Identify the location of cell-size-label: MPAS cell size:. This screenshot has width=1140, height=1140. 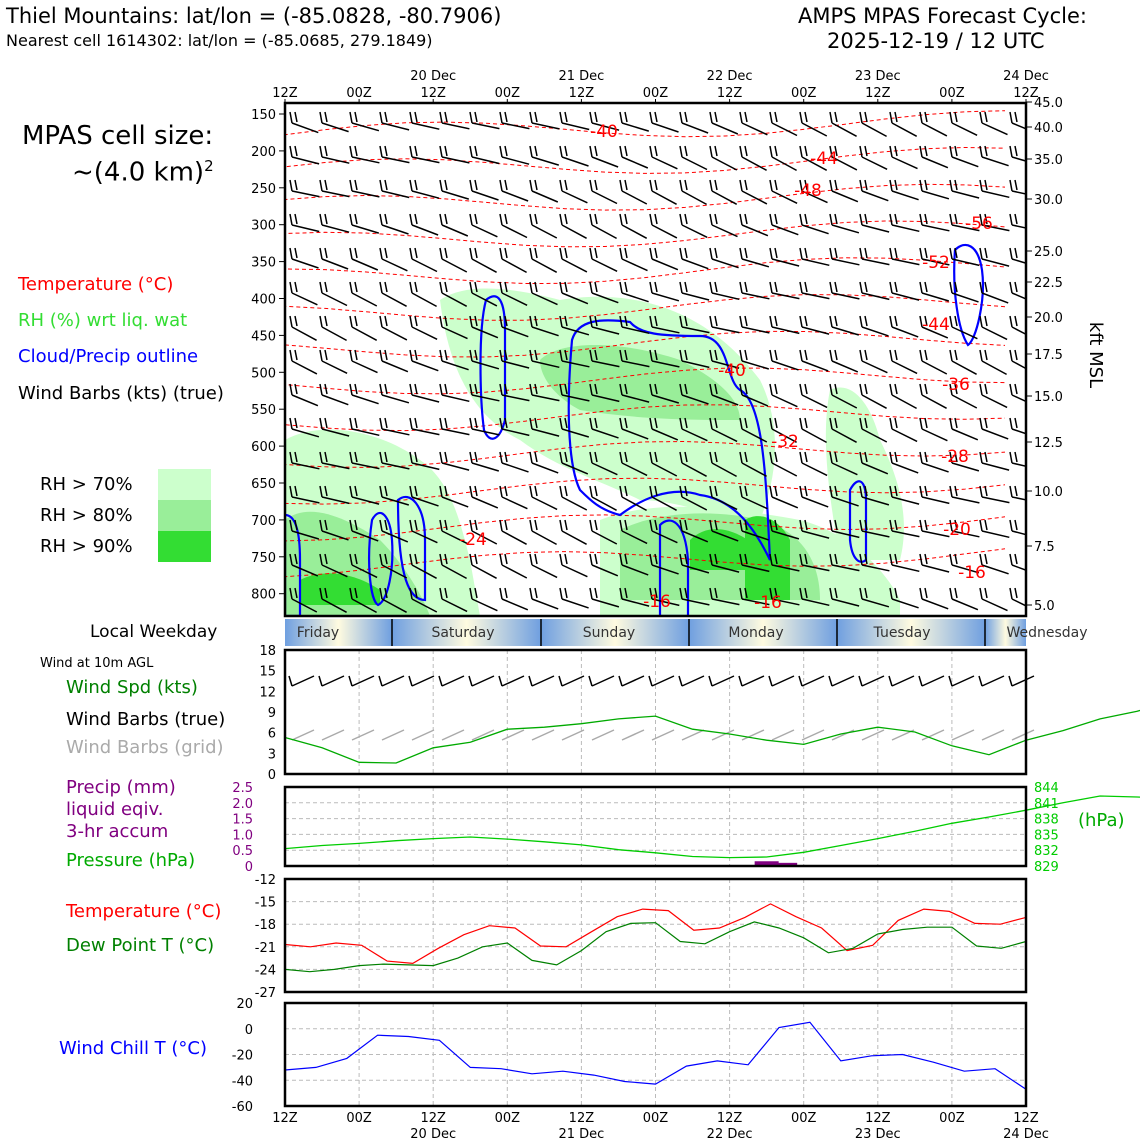
(118, 136).